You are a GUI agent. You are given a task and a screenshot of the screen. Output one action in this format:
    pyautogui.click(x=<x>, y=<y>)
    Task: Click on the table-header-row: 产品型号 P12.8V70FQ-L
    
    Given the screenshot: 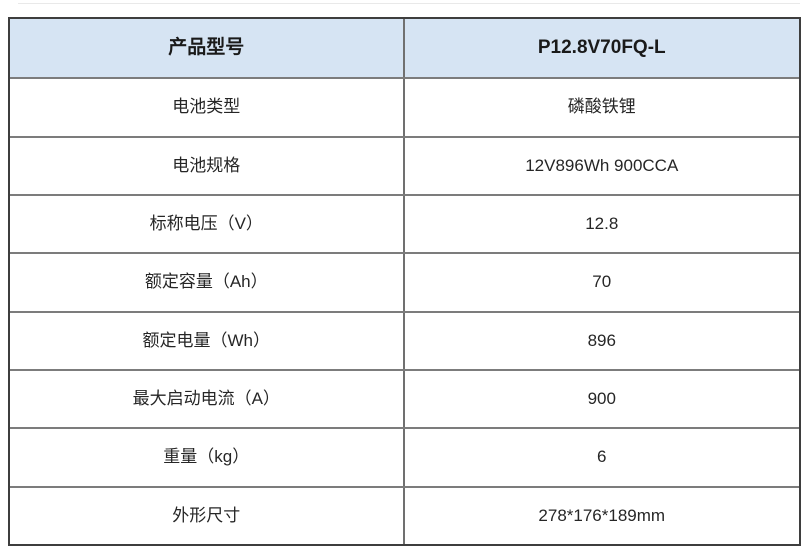 What is the action you would take?
    pyautogui.click(x=404, y=48)
    